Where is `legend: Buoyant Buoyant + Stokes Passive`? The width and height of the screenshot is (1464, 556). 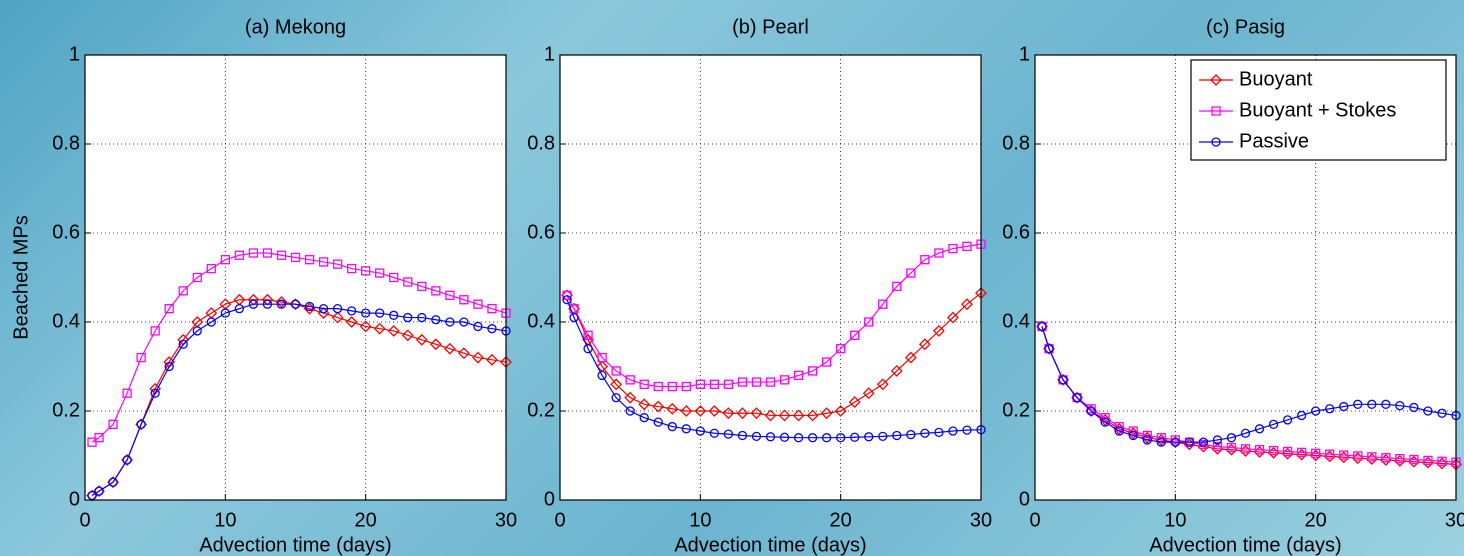
legend: Buoyant Buoyant + Stokes Passive is located at coordinates (1318, 110).